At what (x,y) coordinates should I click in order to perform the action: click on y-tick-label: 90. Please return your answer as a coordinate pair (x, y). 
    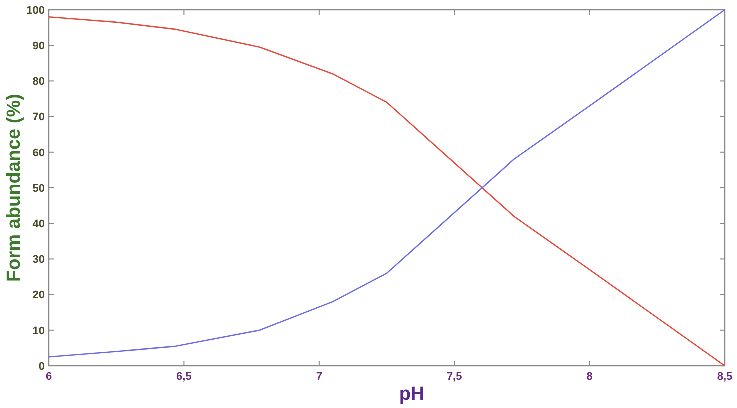
    Looking at the image, I should click on (38, 46).